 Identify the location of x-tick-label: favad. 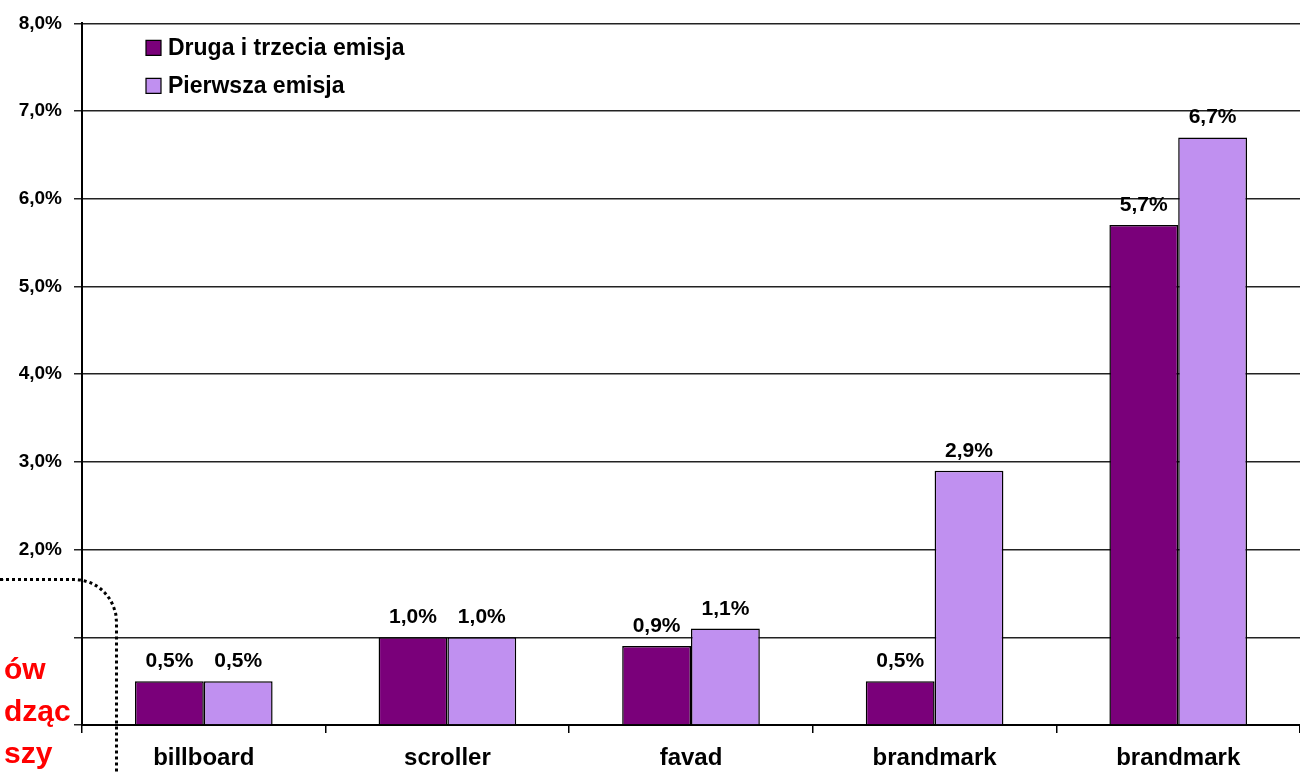
(691, 757).